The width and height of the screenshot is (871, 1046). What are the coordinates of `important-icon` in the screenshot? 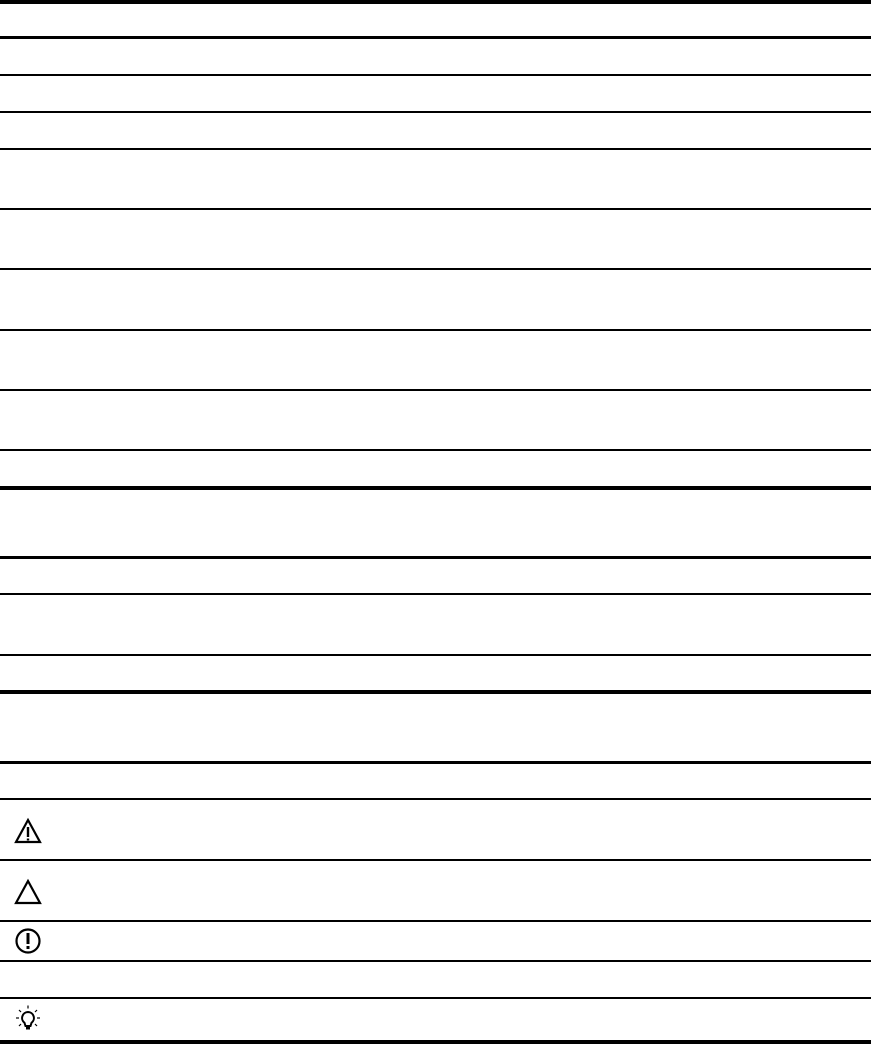 It's located at (28, 941).